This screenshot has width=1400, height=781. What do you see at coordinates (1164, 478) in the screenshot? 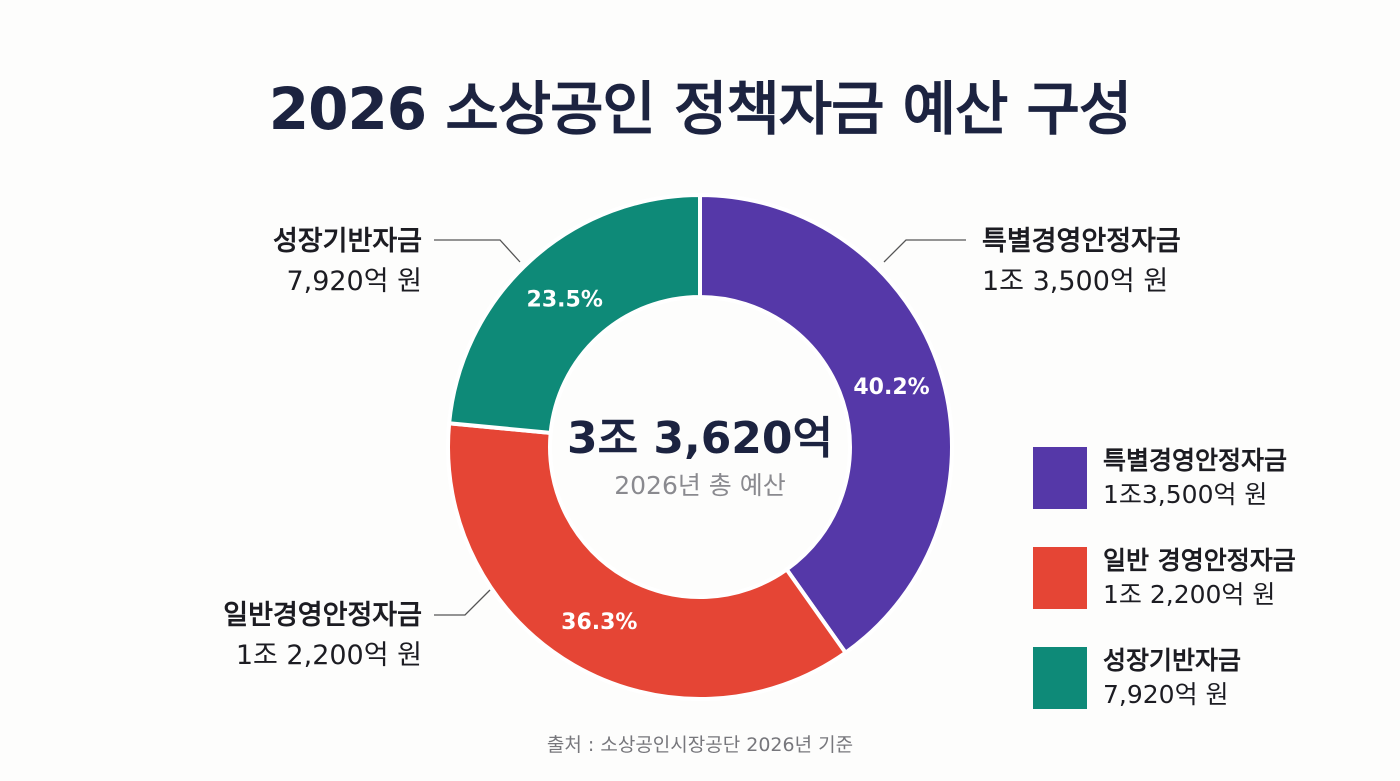
I see `legend-item-special: 특별경영안정자금 1조3,500억 원` at bounding box center [1164, 478].